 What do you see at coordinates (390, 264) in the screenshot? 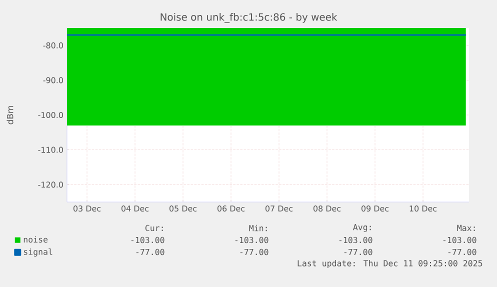
I see `text: Last update: Thu Dec 11 09:25:00 2025` at bounding box center [390, 264].